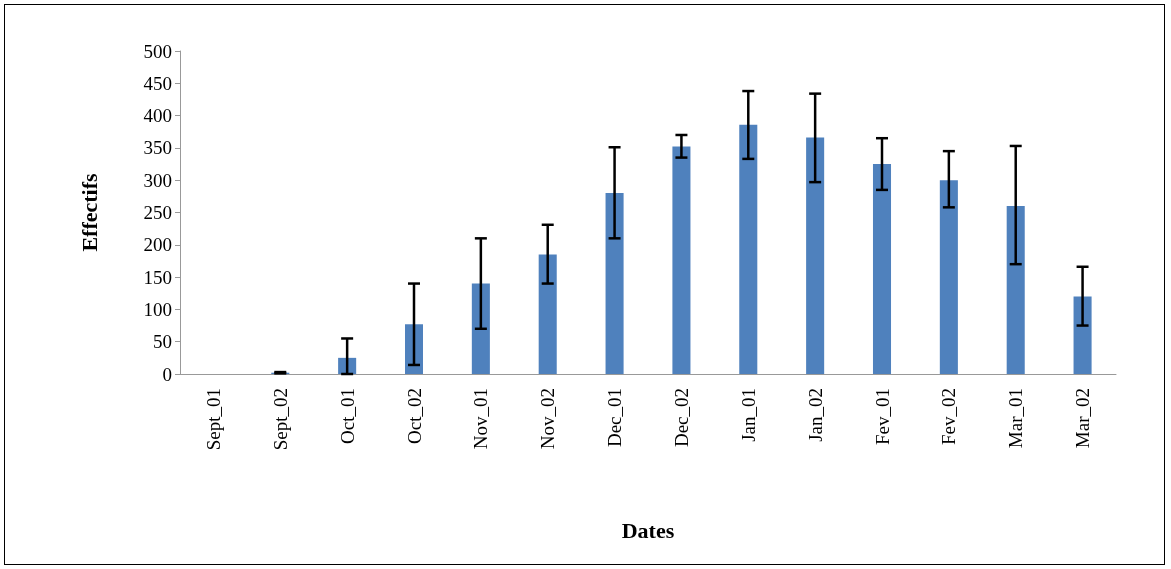  I want to click on y-tick-label: 200, so click(157, 245).